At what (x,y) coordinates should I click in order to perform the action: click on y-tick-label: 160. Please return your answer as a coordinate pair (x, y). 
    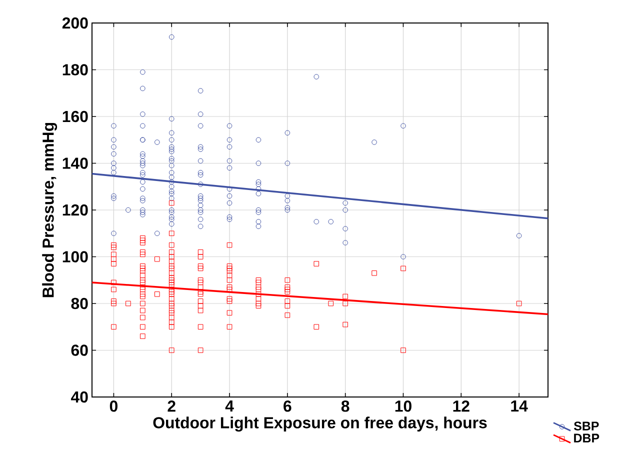
    Looking at the image, I should click on (75, 116).